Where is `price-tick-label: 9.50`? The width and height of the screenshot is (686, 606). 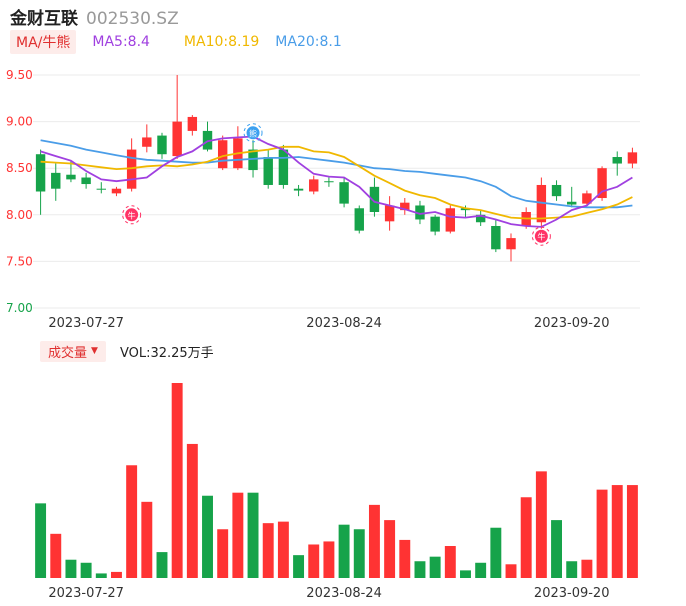 price-tick-label: 9.50 is located at coordinates (19, 75).